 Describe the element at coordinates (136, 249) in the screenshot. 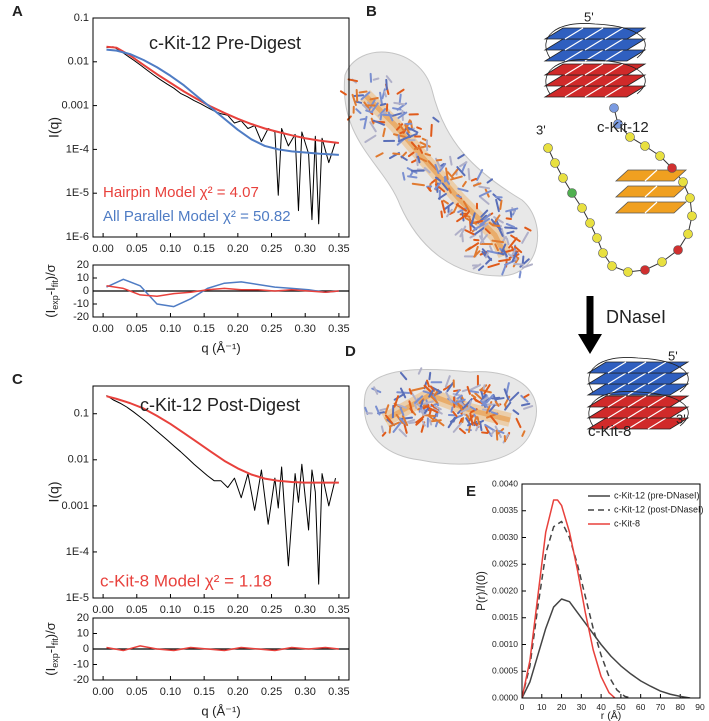

I see `x-tick-label: 0.05` at that location.